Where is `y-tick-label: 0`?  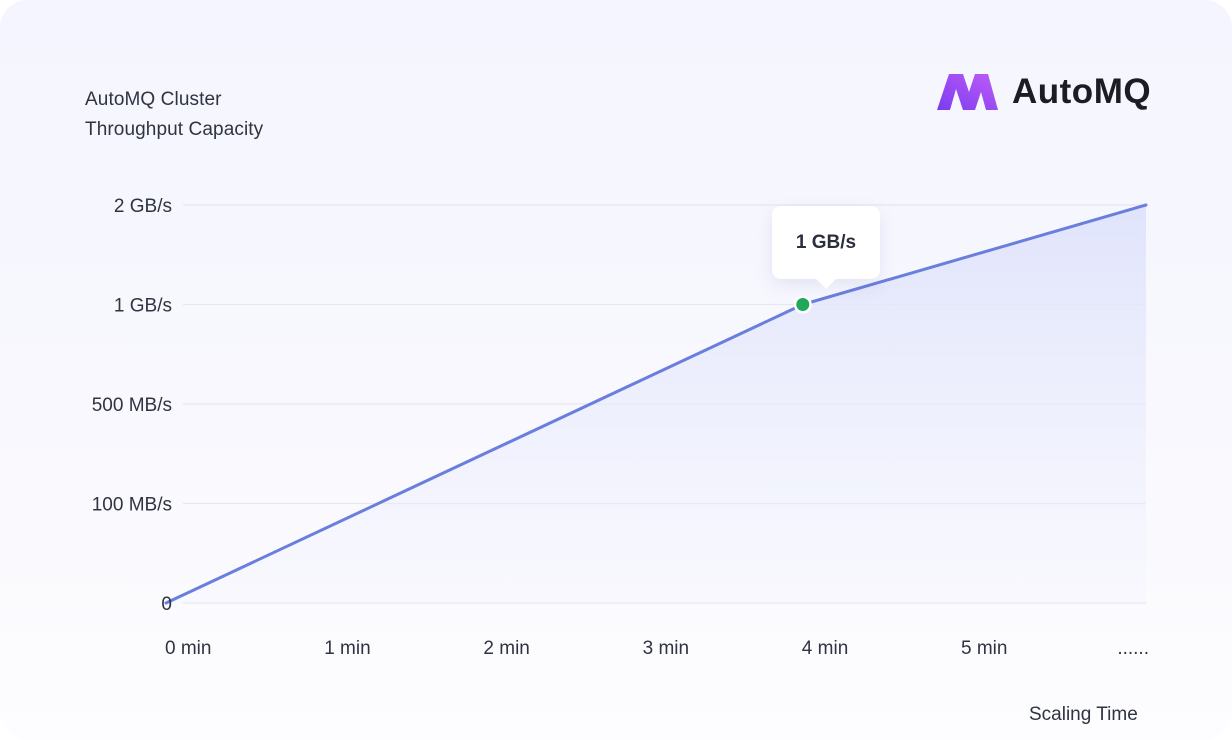 y-tick-label: 0 is located at coordinates (166, 604).